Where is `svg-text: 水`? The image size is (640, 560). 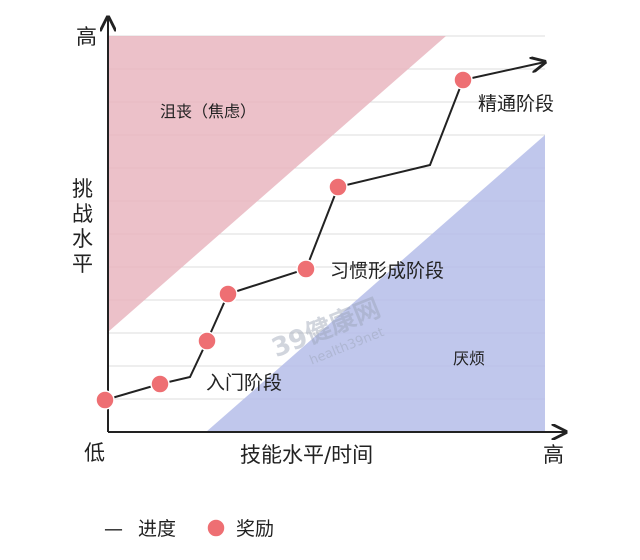
svg-text: 水 is located at coordinates (82, 239).